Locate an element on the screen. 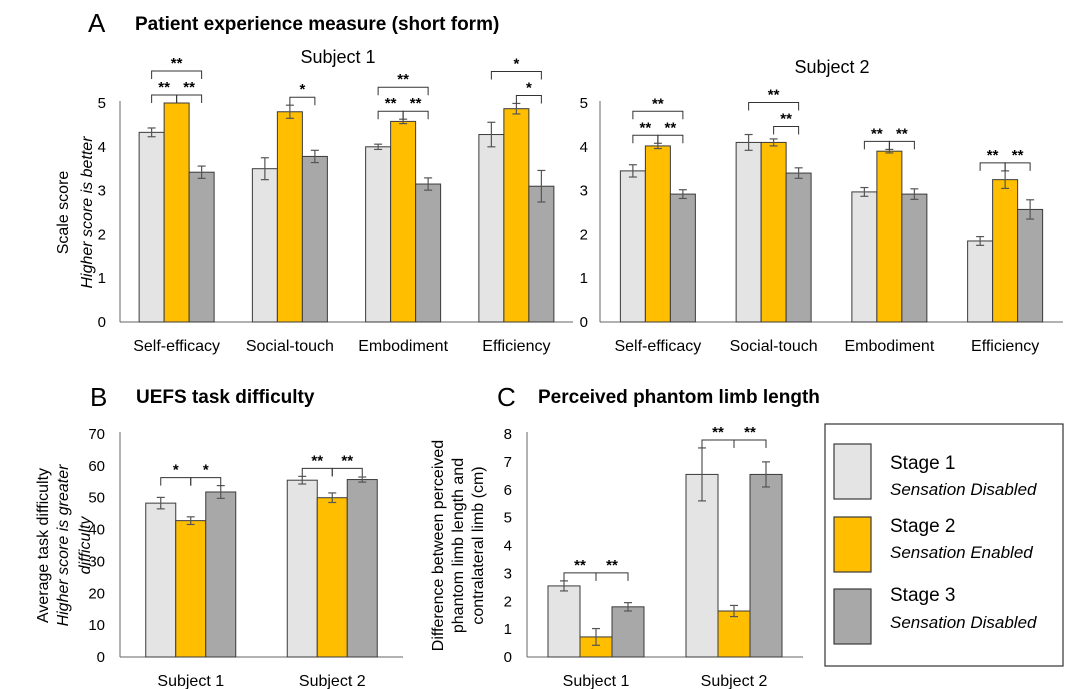 Image resolution: width=1073 pixels, height=689 pixels. legend-label-stage-1: Stage 1 is located at coordinates (923, 463).